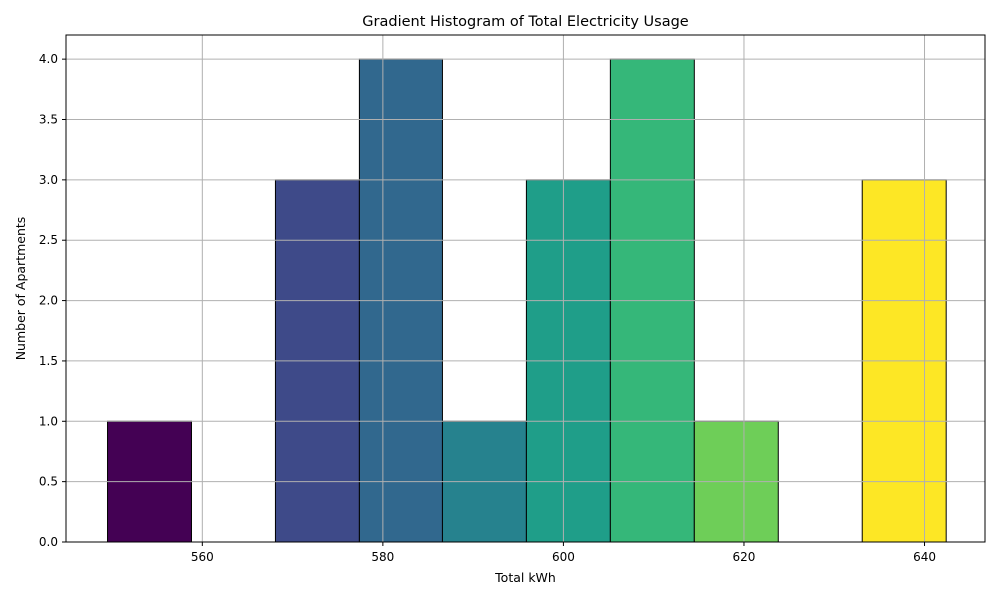 The height and width of the screenshot is (600, 1000). What do you see at coordinates (48, 59) in the screenshot?
I see `y-tick-label-9: 4.0` at bounding box center [48, 59].